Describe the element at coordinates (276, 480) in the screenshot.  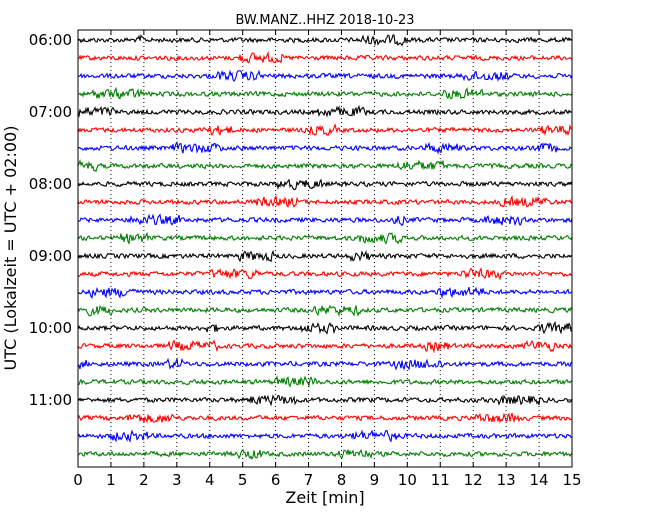
I see `x-tick-label: 6` at that location.